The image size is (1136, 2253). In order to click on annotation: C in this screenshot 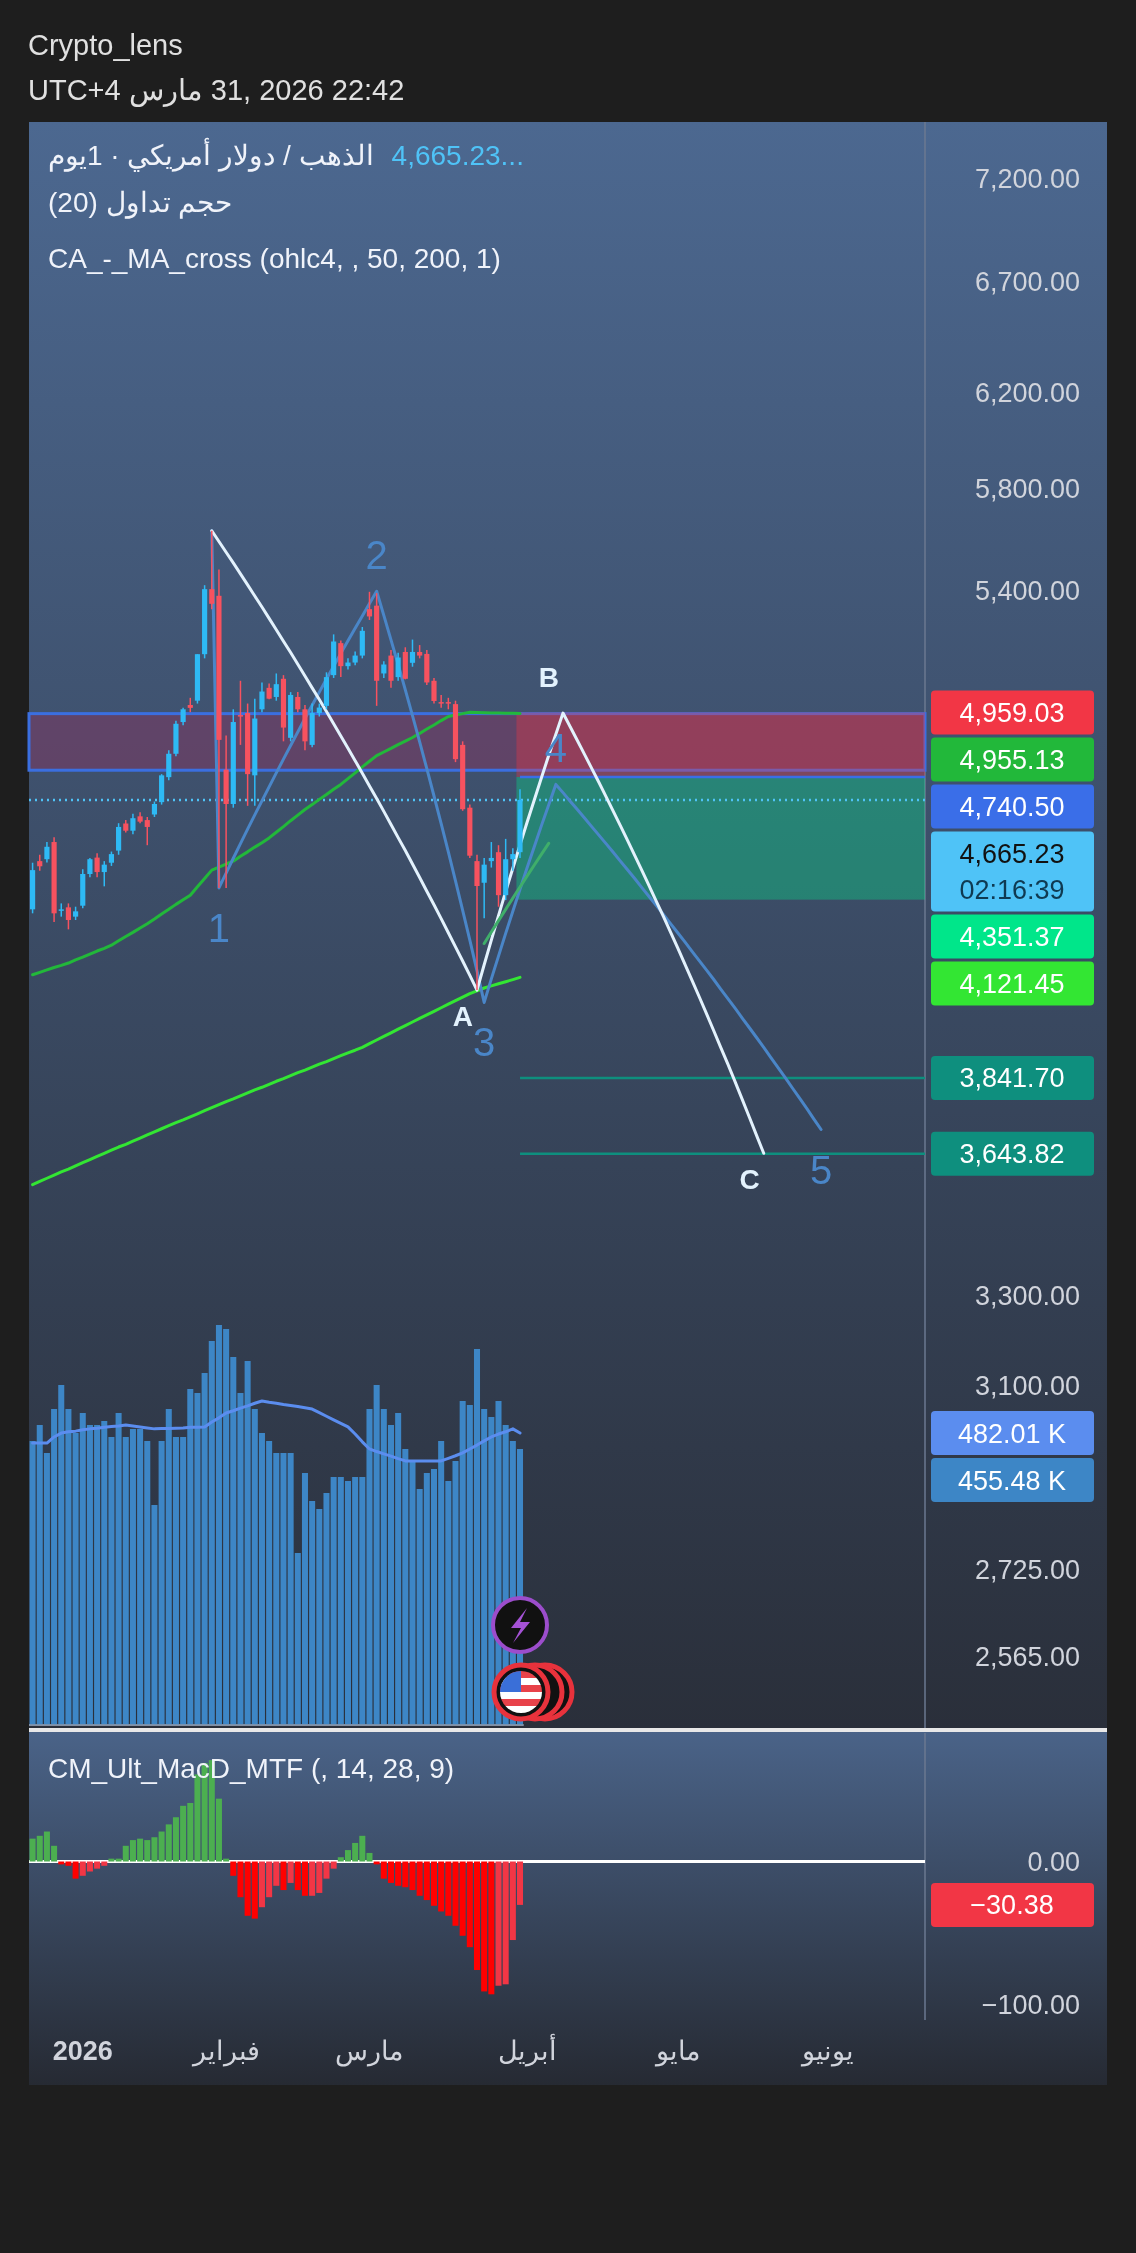, I will do `click(749, 1180)`.